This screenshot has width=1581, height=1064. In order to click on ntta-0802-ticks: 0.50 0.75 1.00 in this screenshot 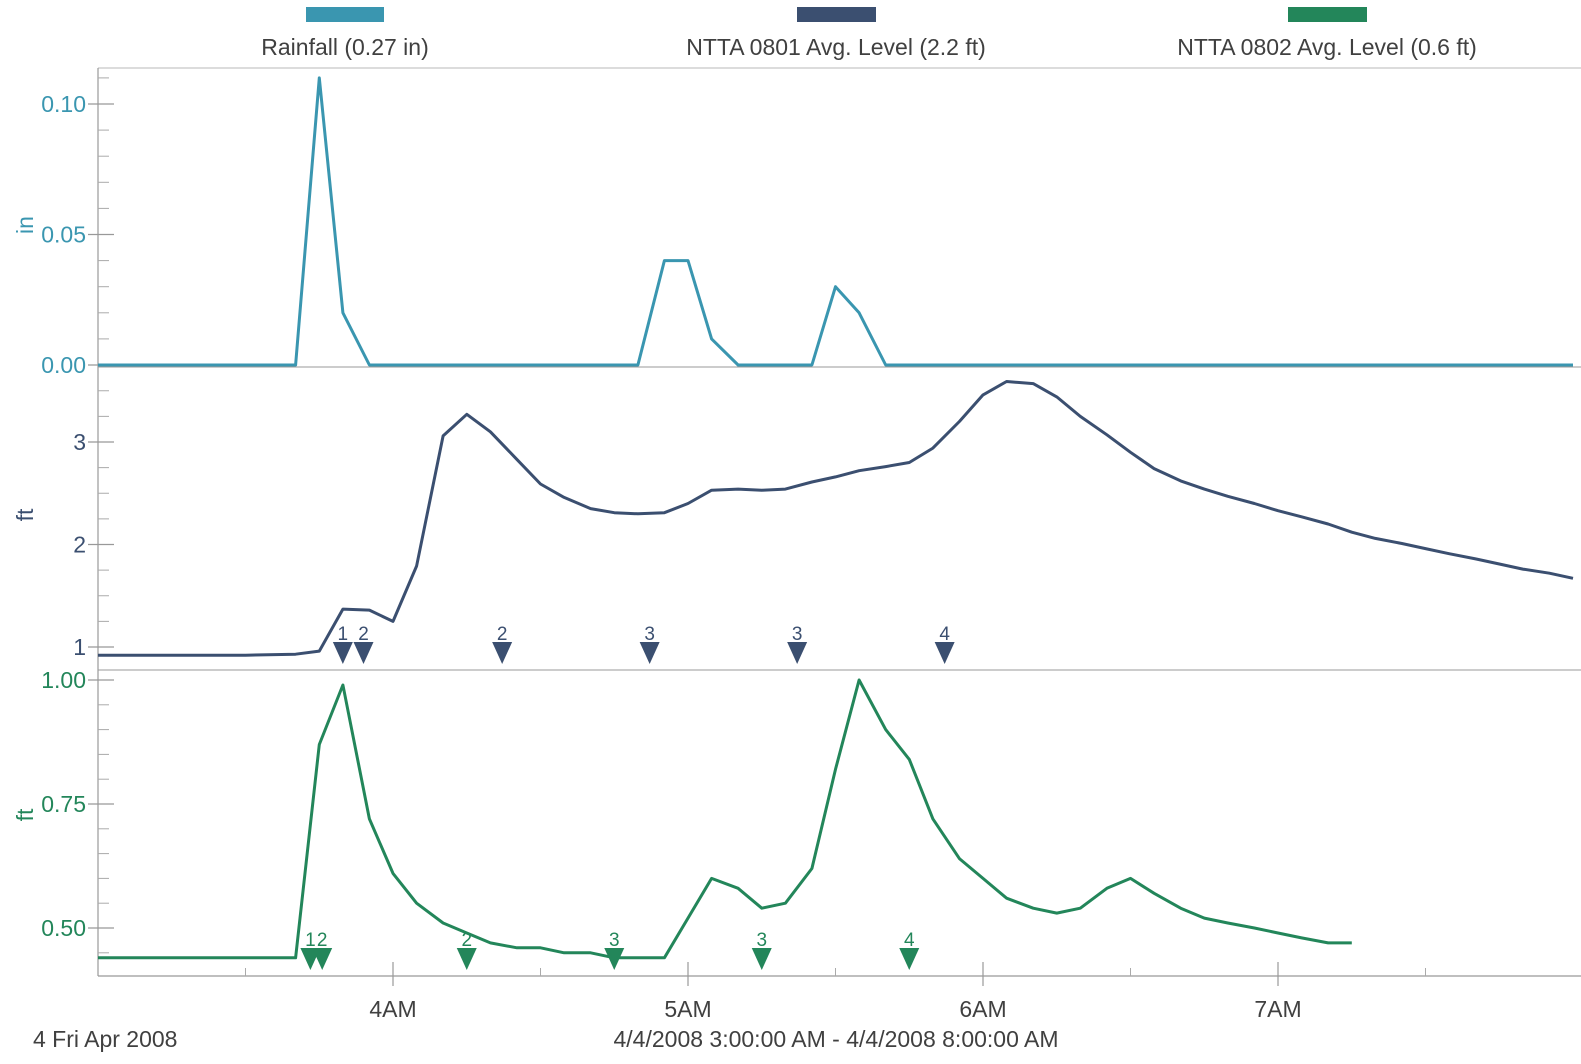, I will do `click(77, 804)`.